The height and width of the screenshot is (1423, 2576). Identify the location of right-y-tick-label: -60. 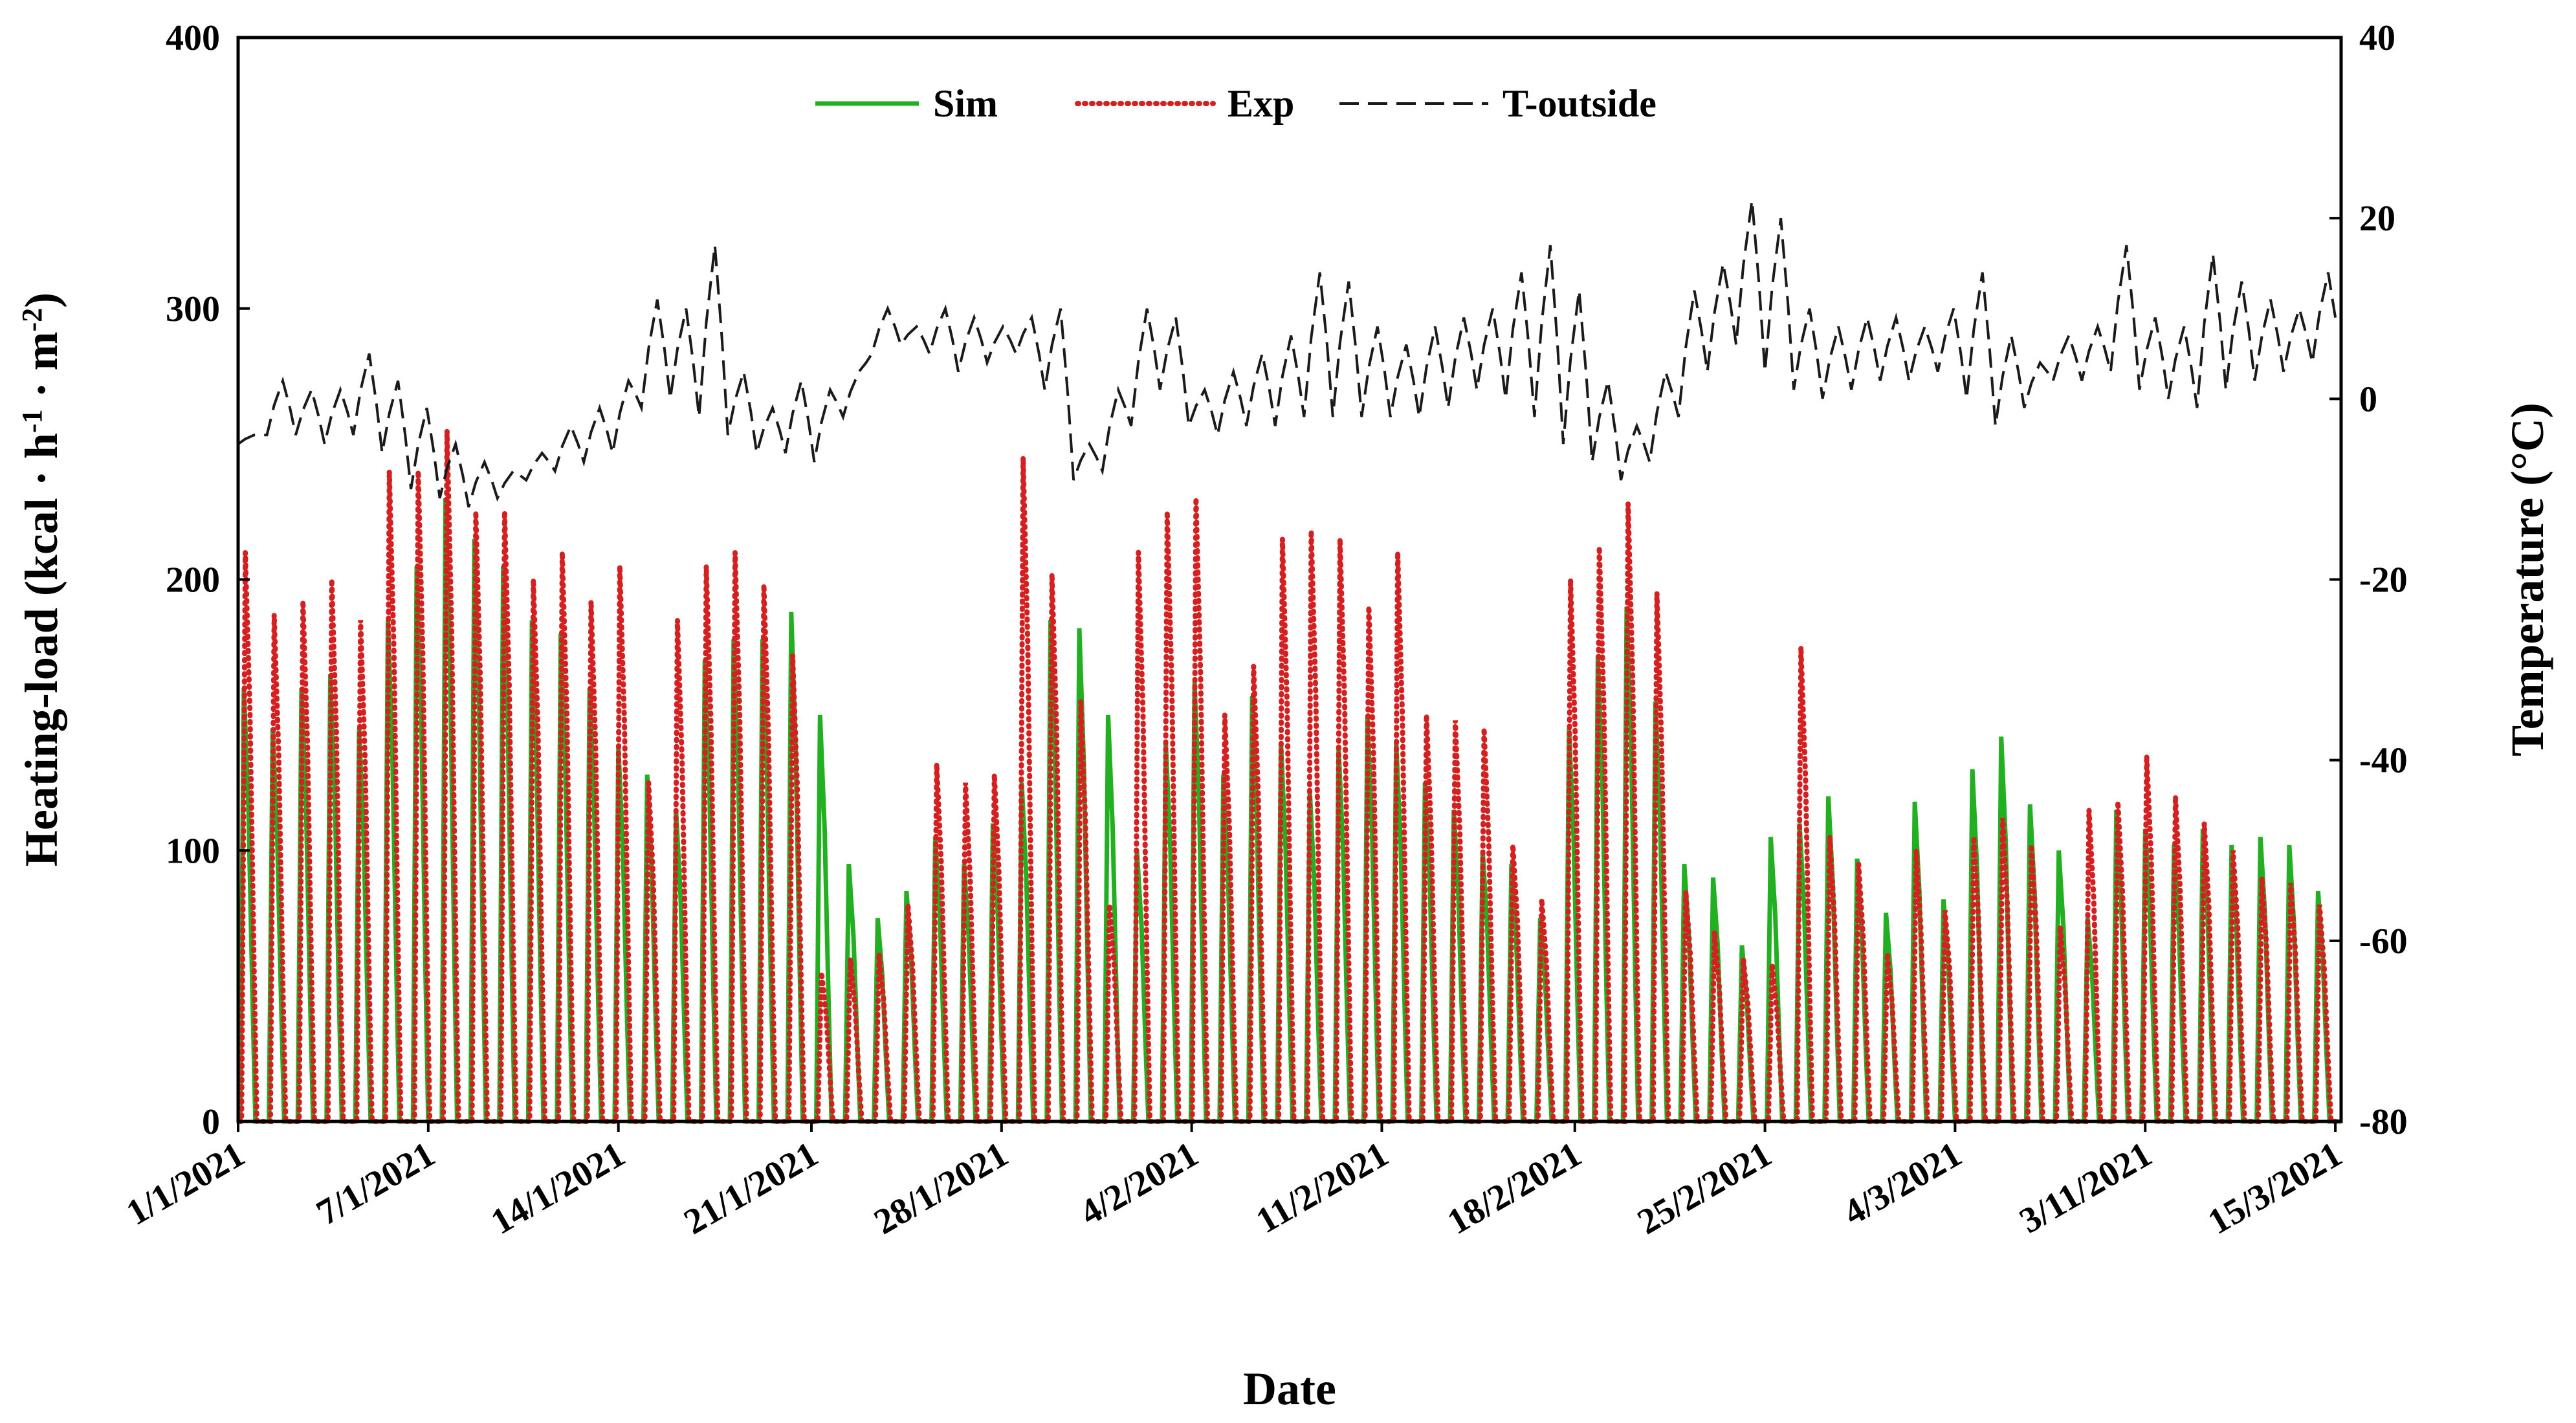
(2383, 942).